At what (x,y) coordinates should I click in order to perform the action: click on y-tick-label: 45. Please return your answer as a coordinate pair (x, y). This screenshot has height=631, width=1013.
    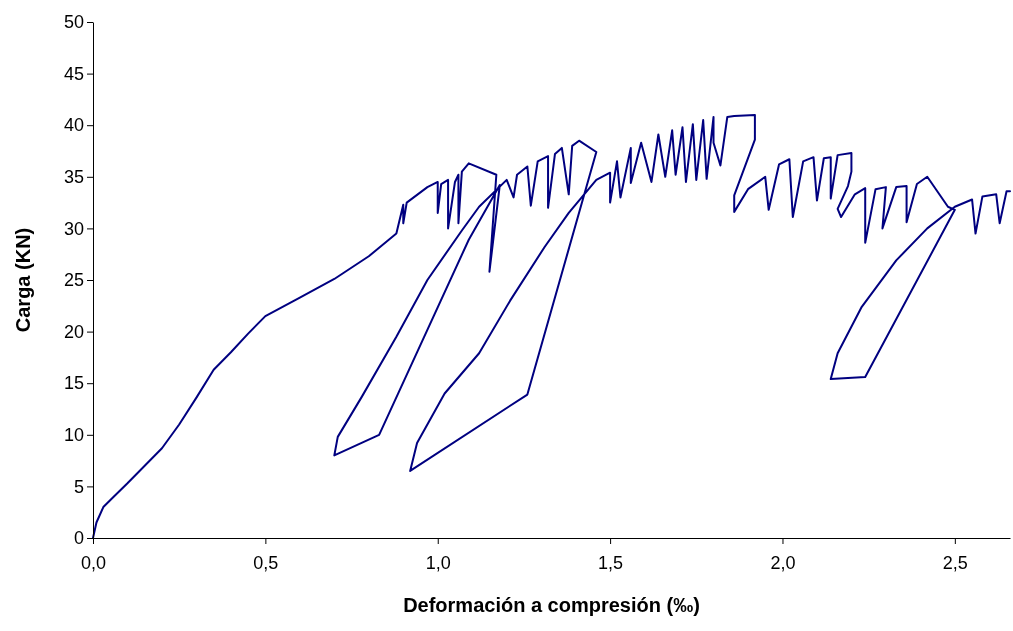
    Looking at the image, I should click on (73, 73).